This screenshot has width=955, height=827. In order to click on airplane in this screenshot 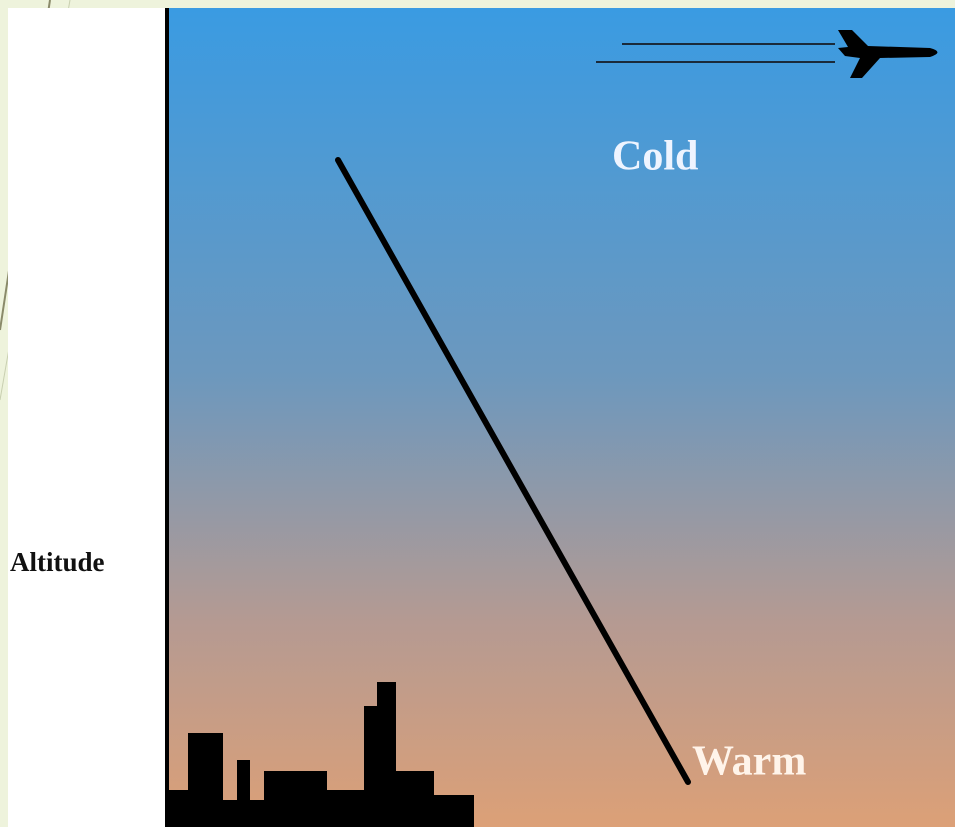, I will do `click(888, 54)`.